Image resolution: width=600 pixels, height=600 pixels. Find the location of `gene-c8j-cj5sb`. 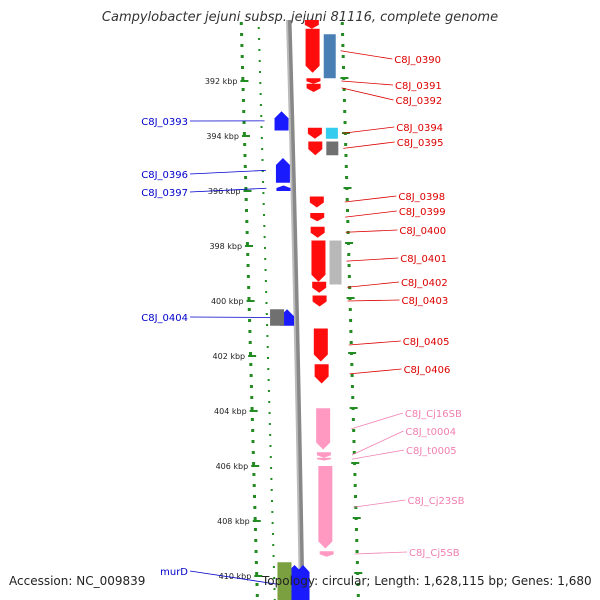

gene-c8j-cj5sb is located at coordinates (326, 554).